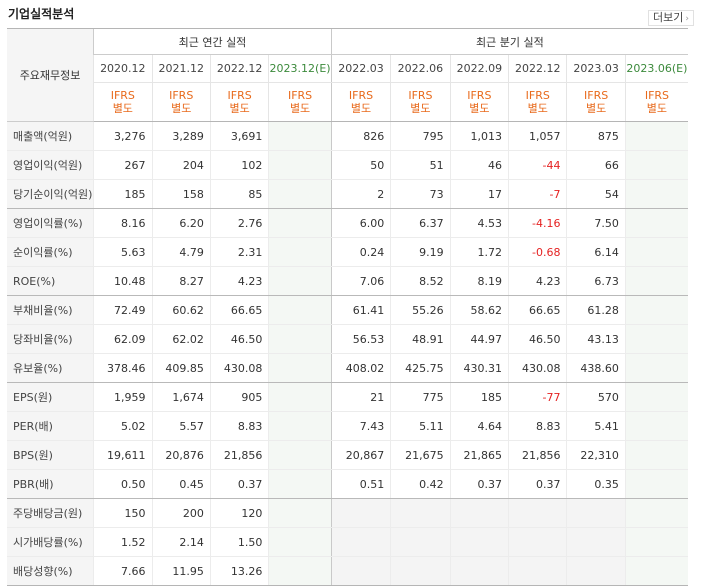  Describe the element at coordinates (596, 484) in the screenshot. I see `value-cell: 0.35` at that location.